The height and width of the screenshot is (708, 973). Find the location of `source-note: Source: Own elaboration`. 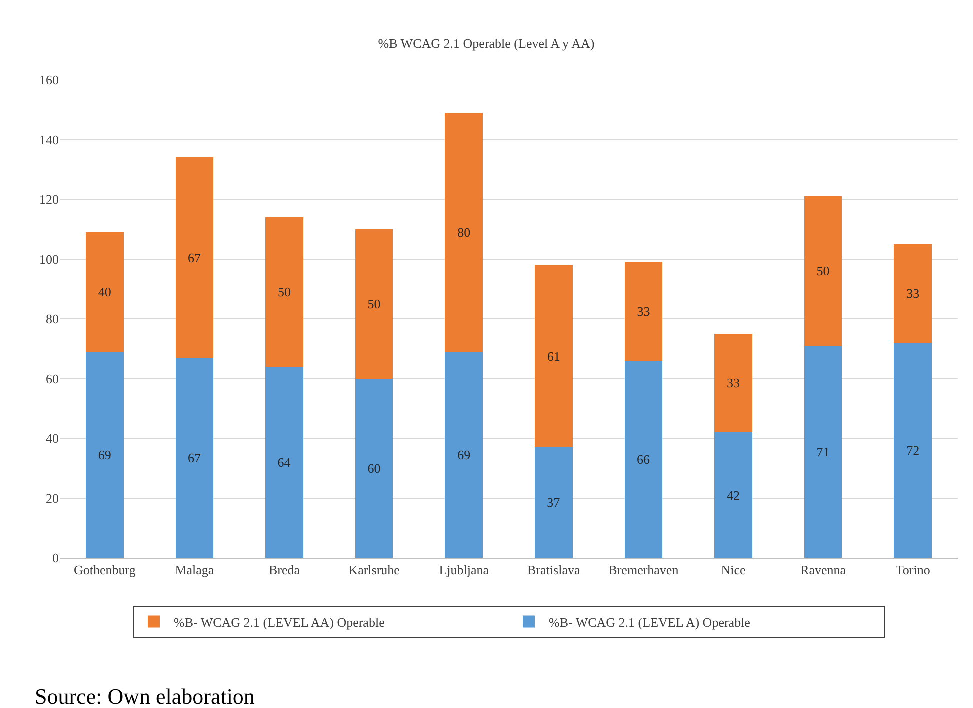

source-note: Source: Own elaboration is located at coordinates (145, 696).